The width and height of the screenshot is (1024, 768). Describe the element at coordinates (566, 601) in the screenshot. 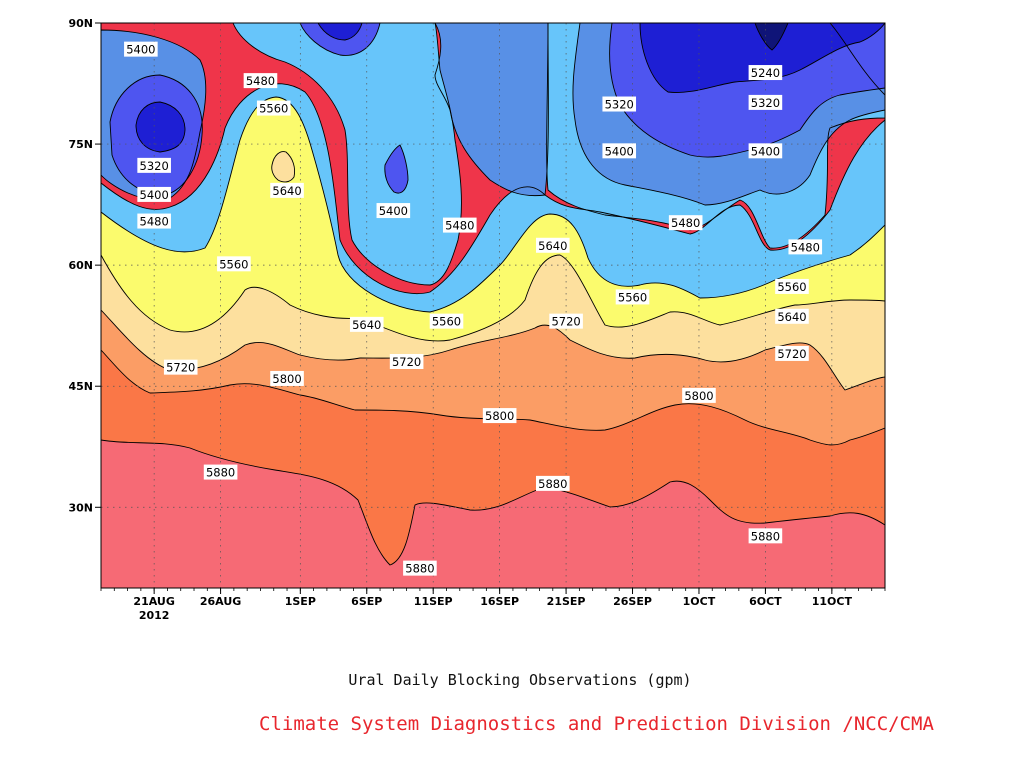

I see `x-tick-label: 21SEP` at that location.